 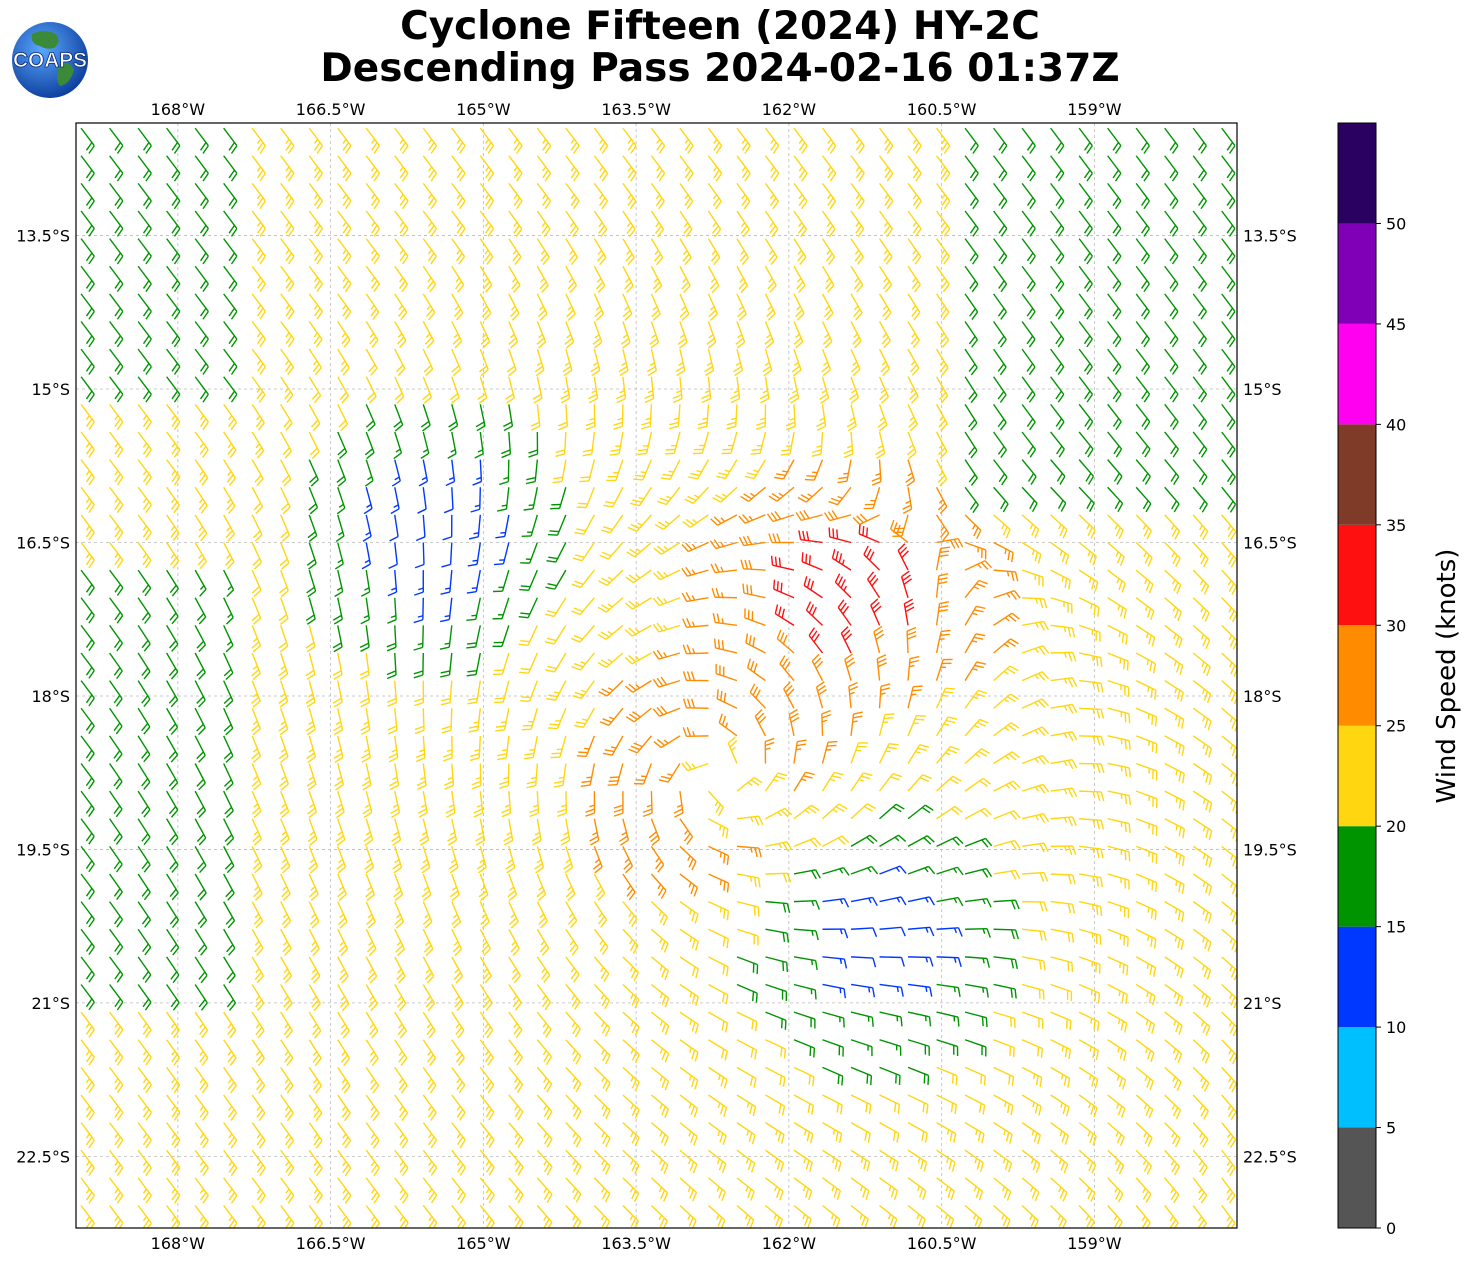 I want to click on colorbar-tick-label: 50, so click(x=1396, y=223).